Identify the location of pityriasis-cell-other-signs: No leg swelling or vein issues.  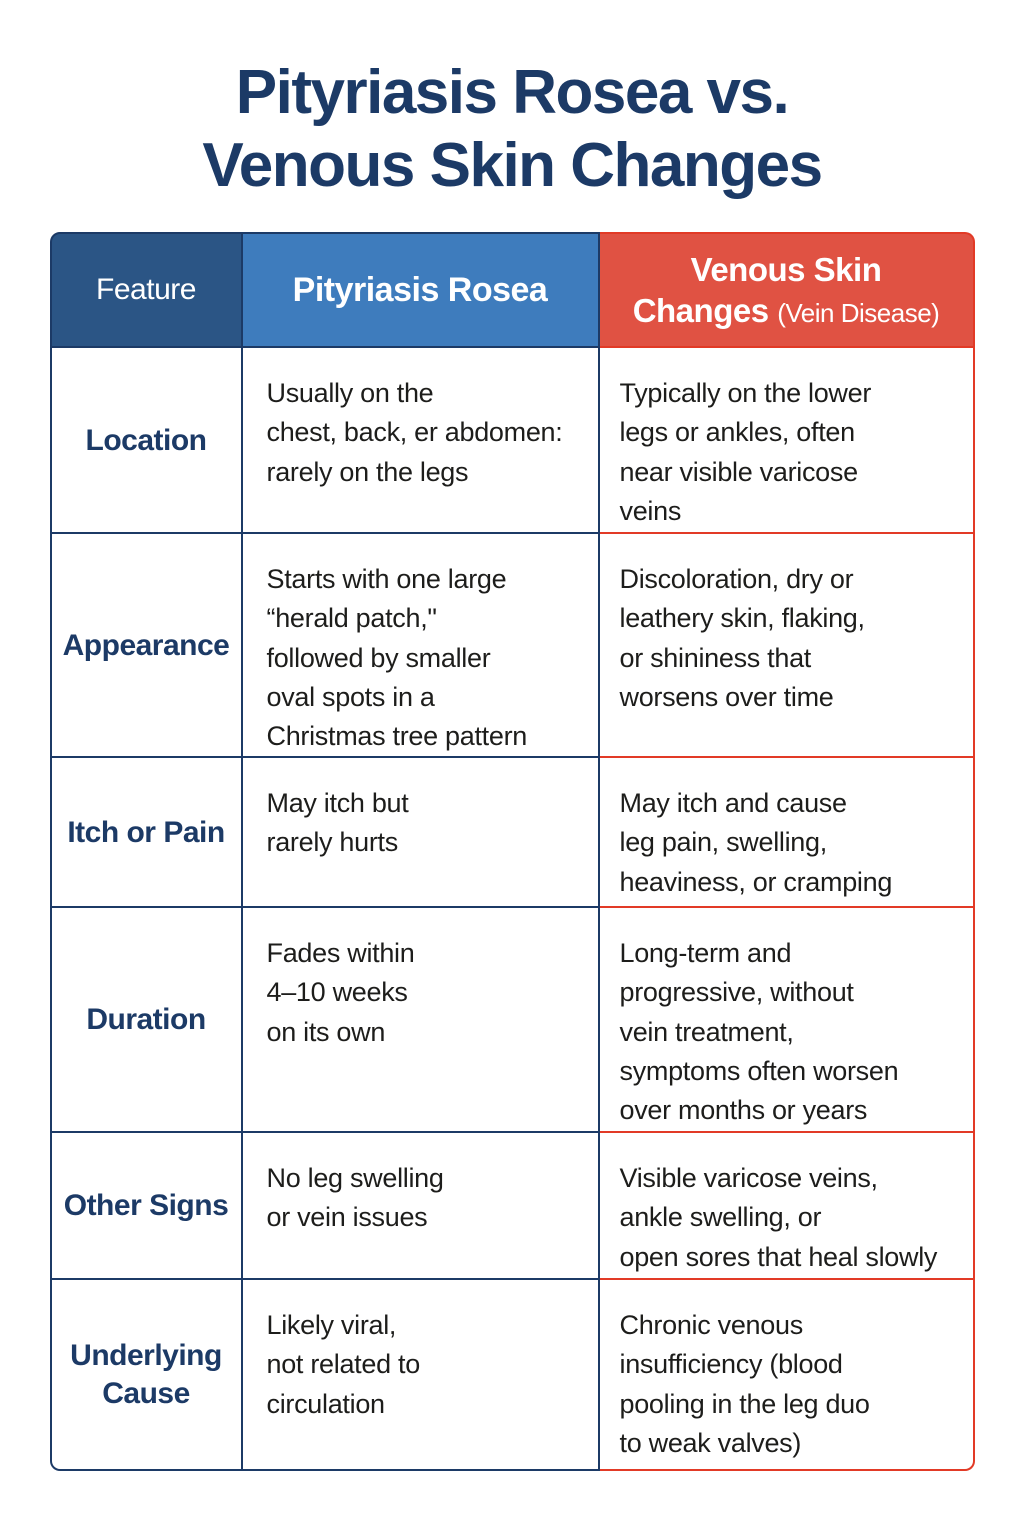
(421, 1207).